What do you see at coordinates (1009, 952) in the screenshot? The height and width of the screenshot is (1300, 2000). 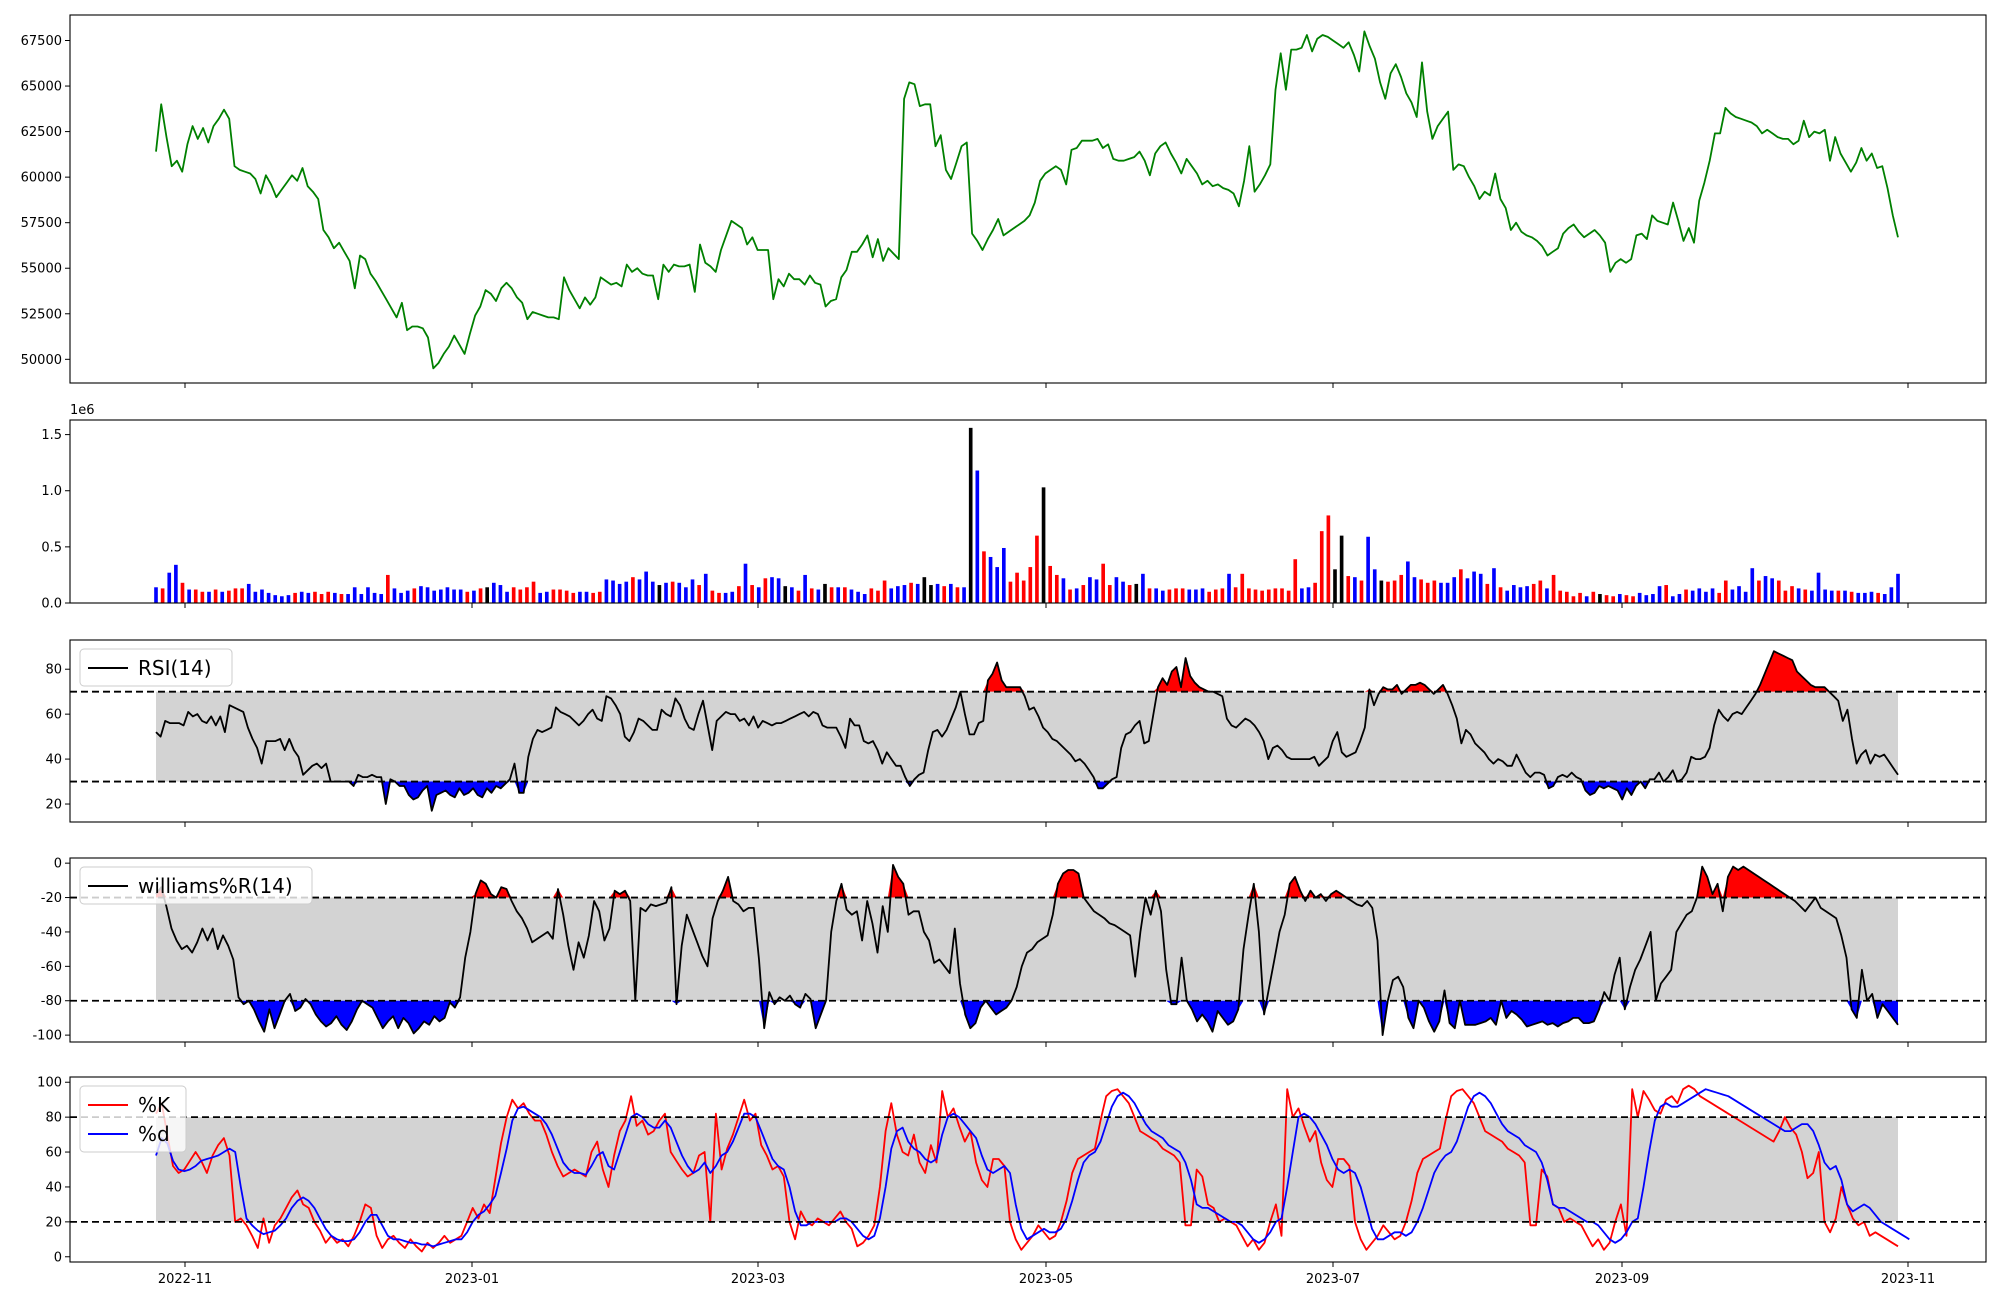 I see `williams-r-panel: 0 -20 -40 -60 -80 -100 williams%R(14)` at bounding box center [1009, 952].